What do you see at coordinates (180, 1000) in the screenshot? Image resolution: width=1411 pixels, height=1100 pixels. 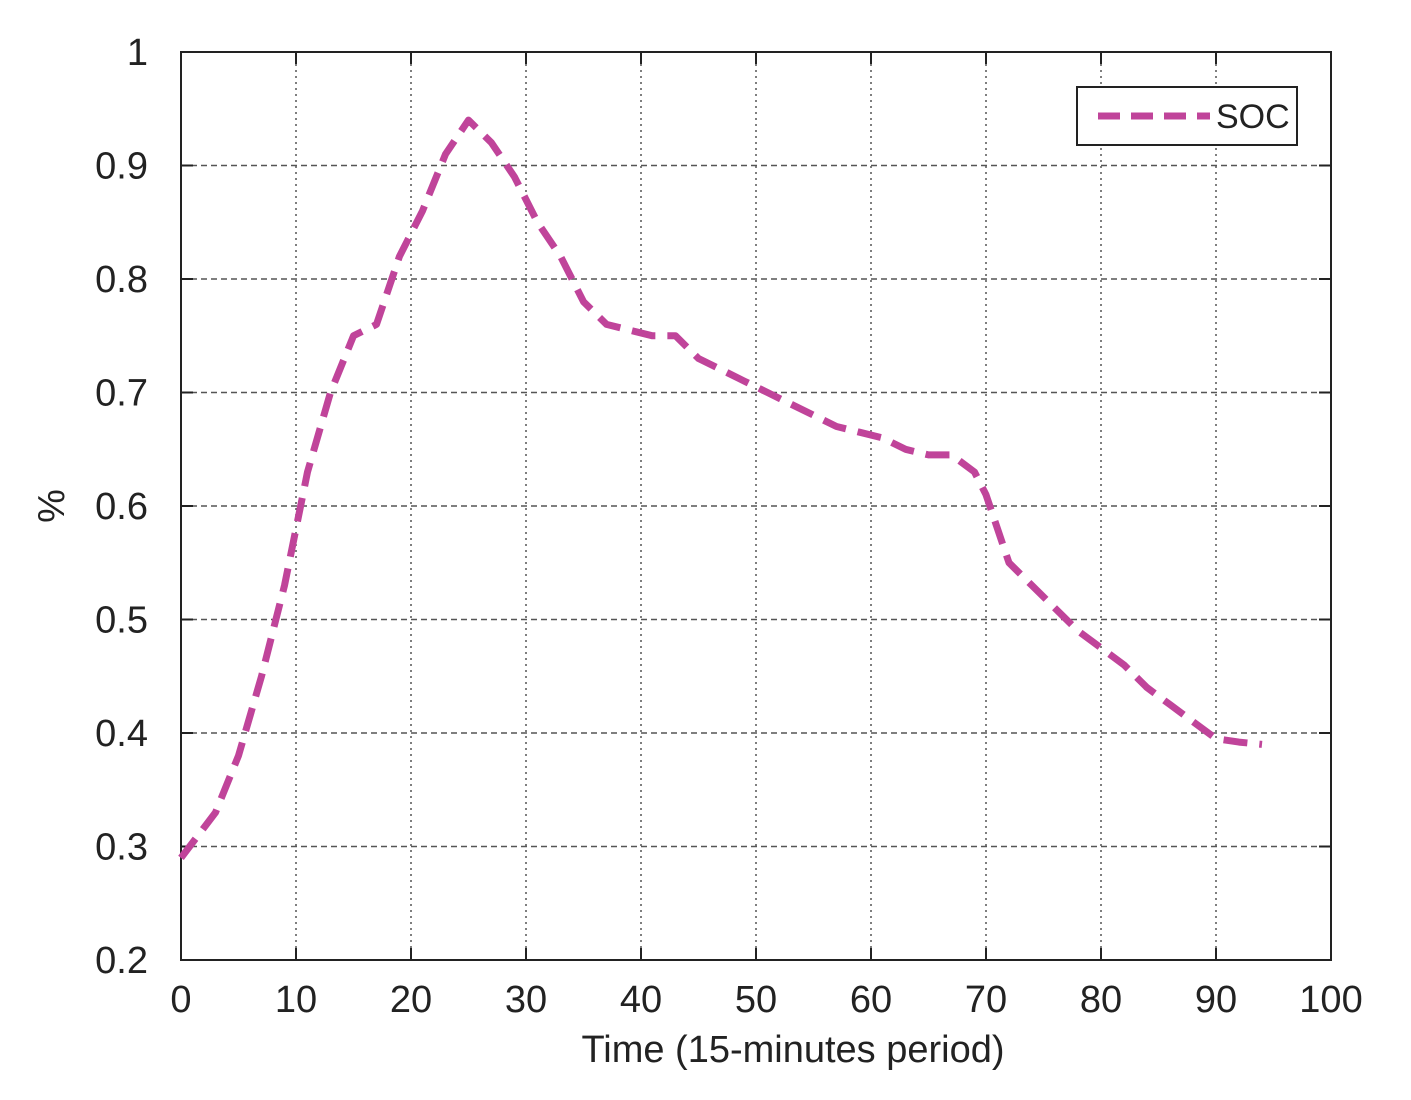 I see `x-tick-label: 0` at bounding box center [180, 1000].